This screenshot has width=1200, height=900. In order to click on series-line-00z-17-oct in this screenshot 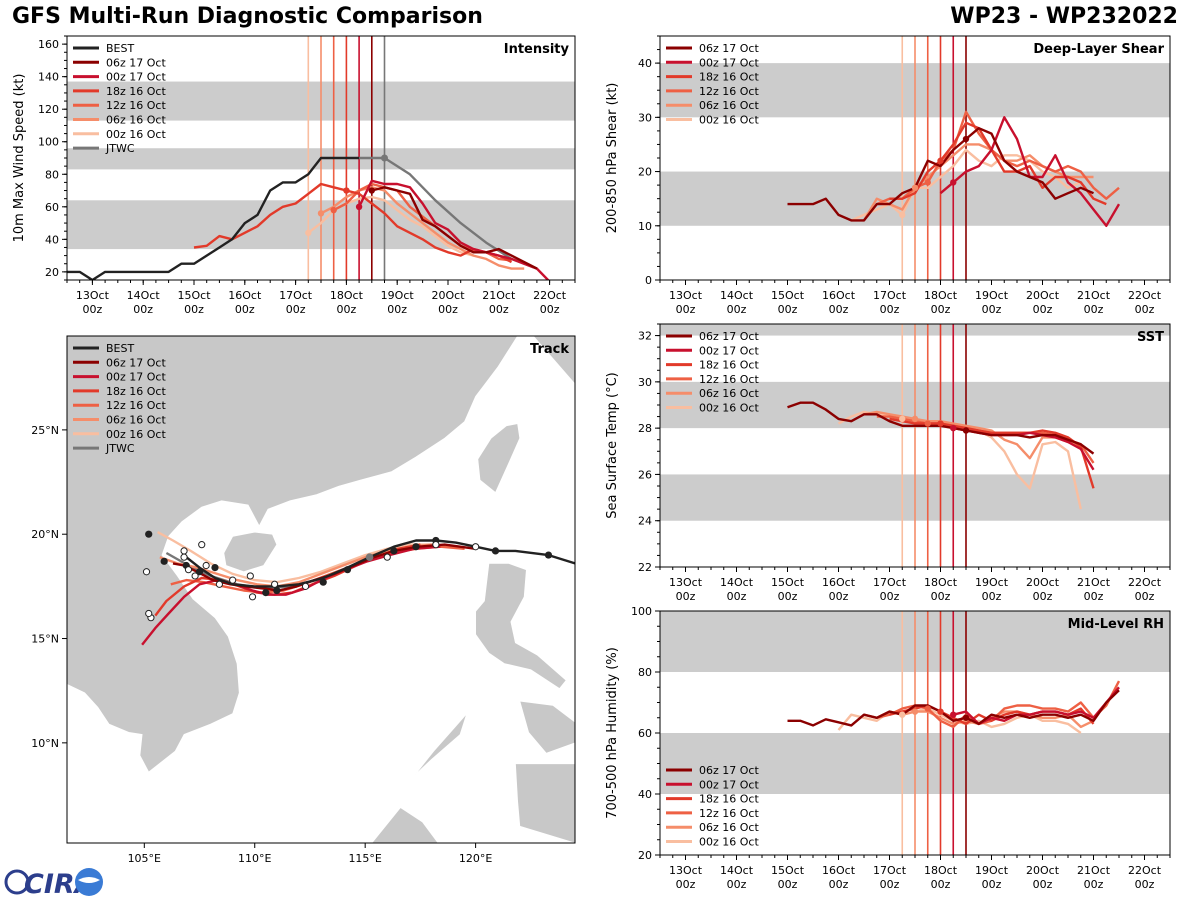, I will do `click(454, 229)`.